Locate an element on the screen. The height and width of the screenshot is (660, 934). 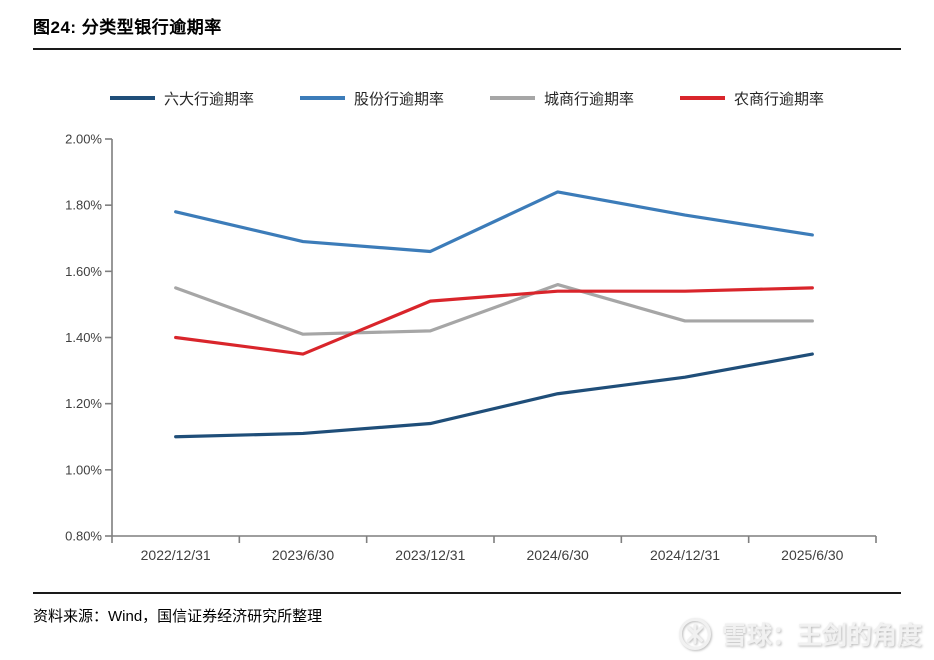
y-tick-label: 1.00% is located at coordinates (83, 469).